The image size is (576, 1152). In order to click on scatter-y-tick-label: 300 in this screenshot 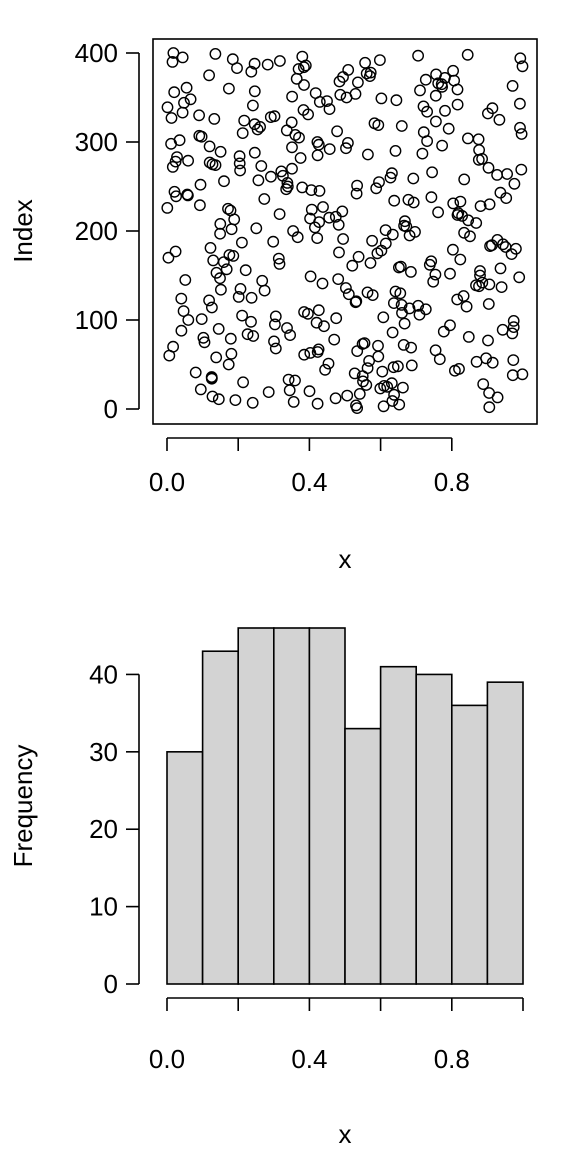, I will do `click(96, 142)`.